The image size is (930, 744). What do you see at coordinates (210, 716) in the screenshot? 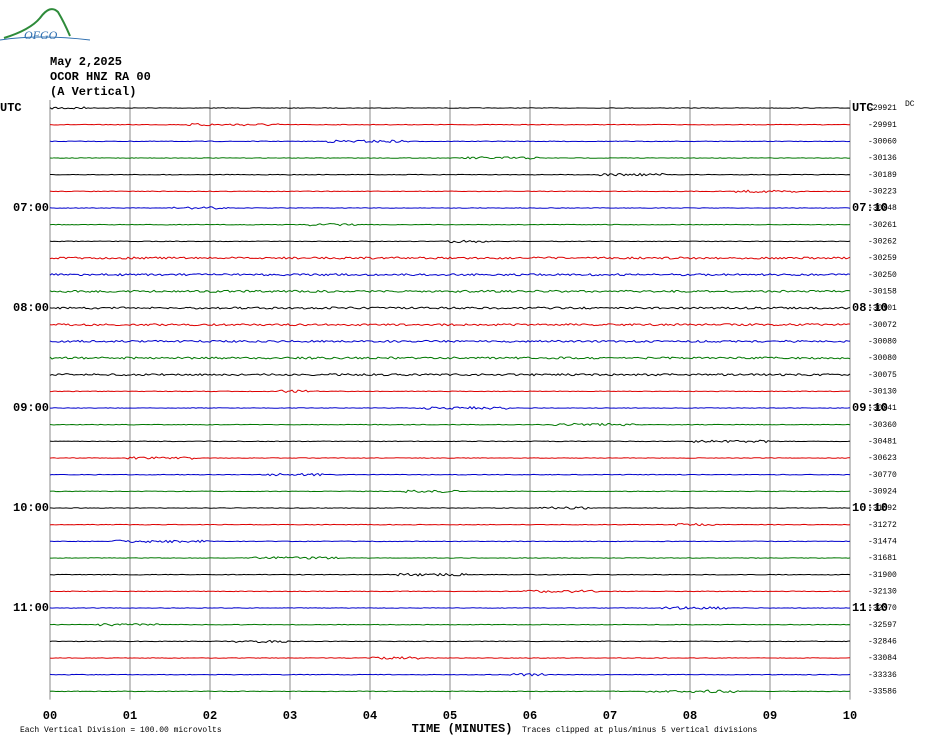
I see `x-tick-label: 02` at bounding box center [210, 716].